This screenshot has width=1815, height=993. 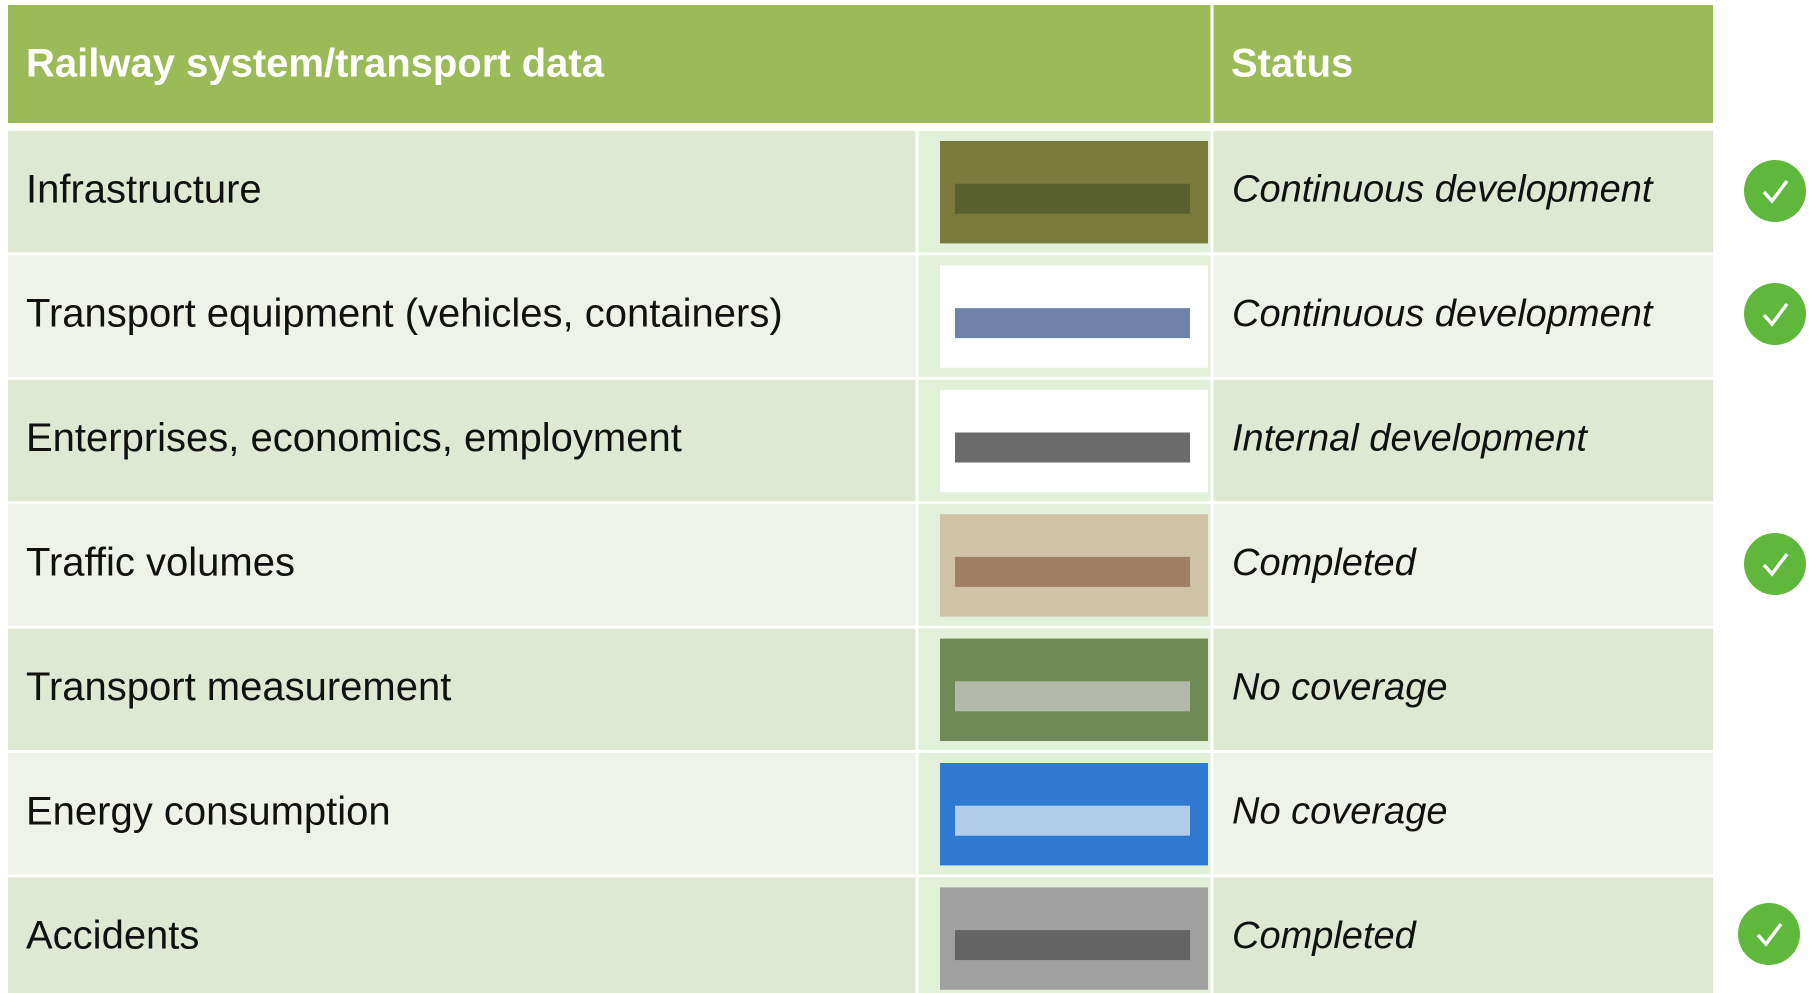 What do you see at coordinates (1410, 439) in the screenshot?
I see `row-status: Internal development` at bounding box center [1410, 439].